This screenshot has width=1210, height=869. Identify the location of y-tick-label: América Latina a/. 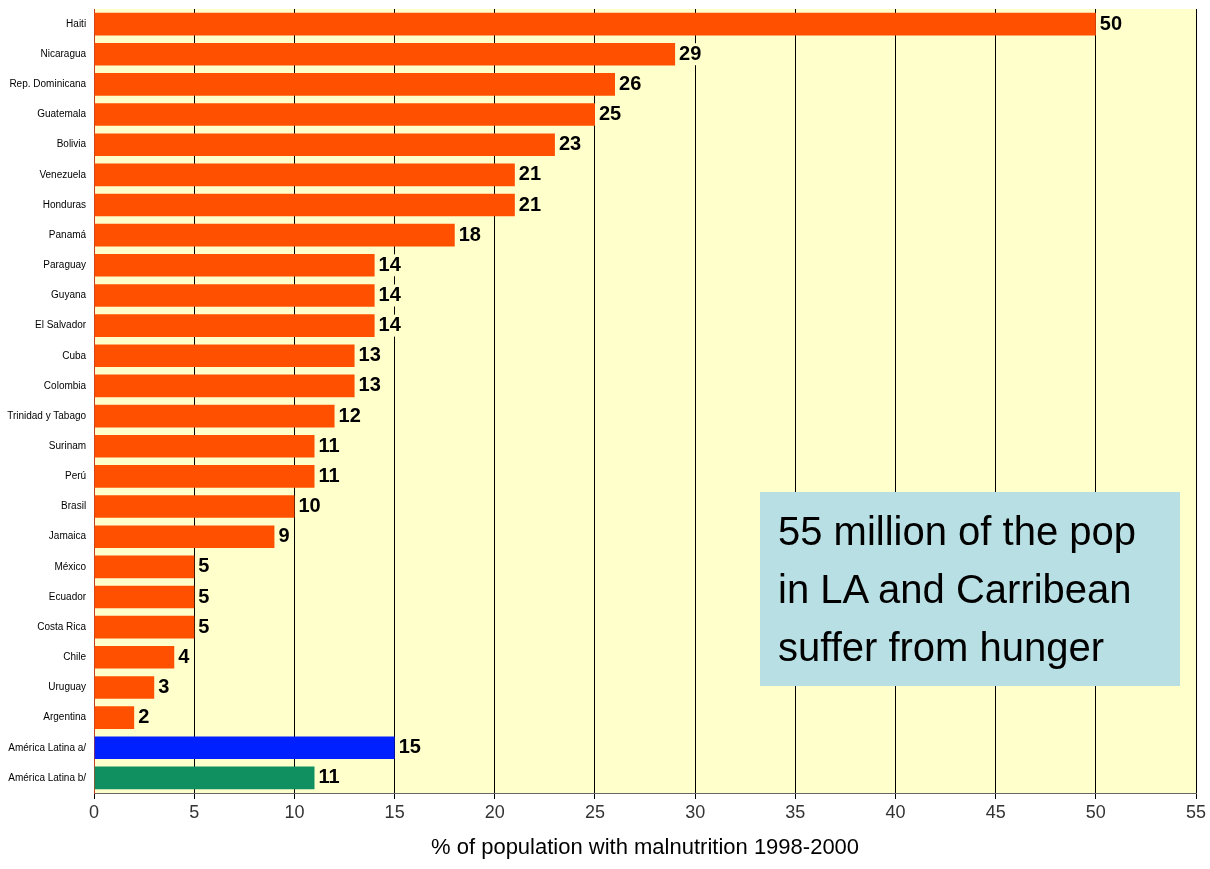
(47, 747).